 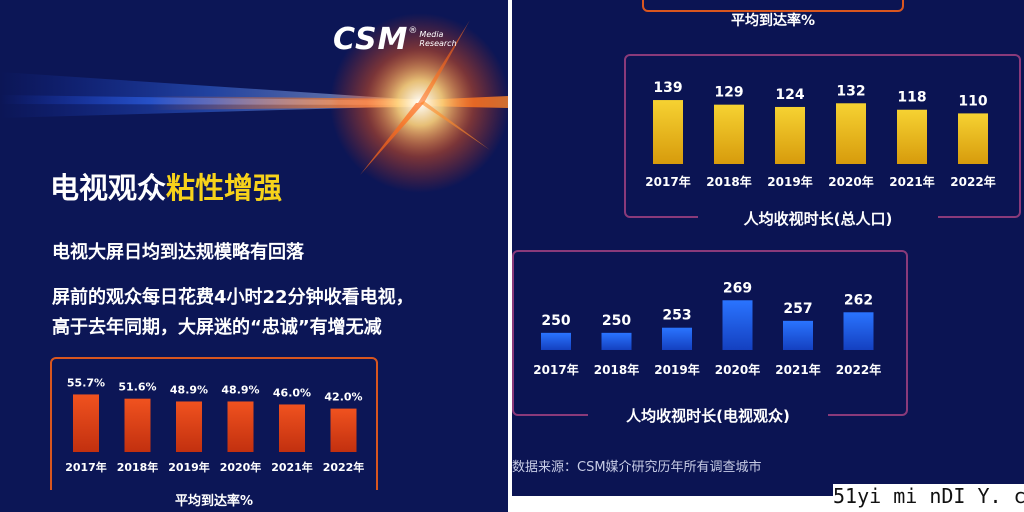 I want to click on time-viewers-data-label: 253, so click(x=676, y=316).